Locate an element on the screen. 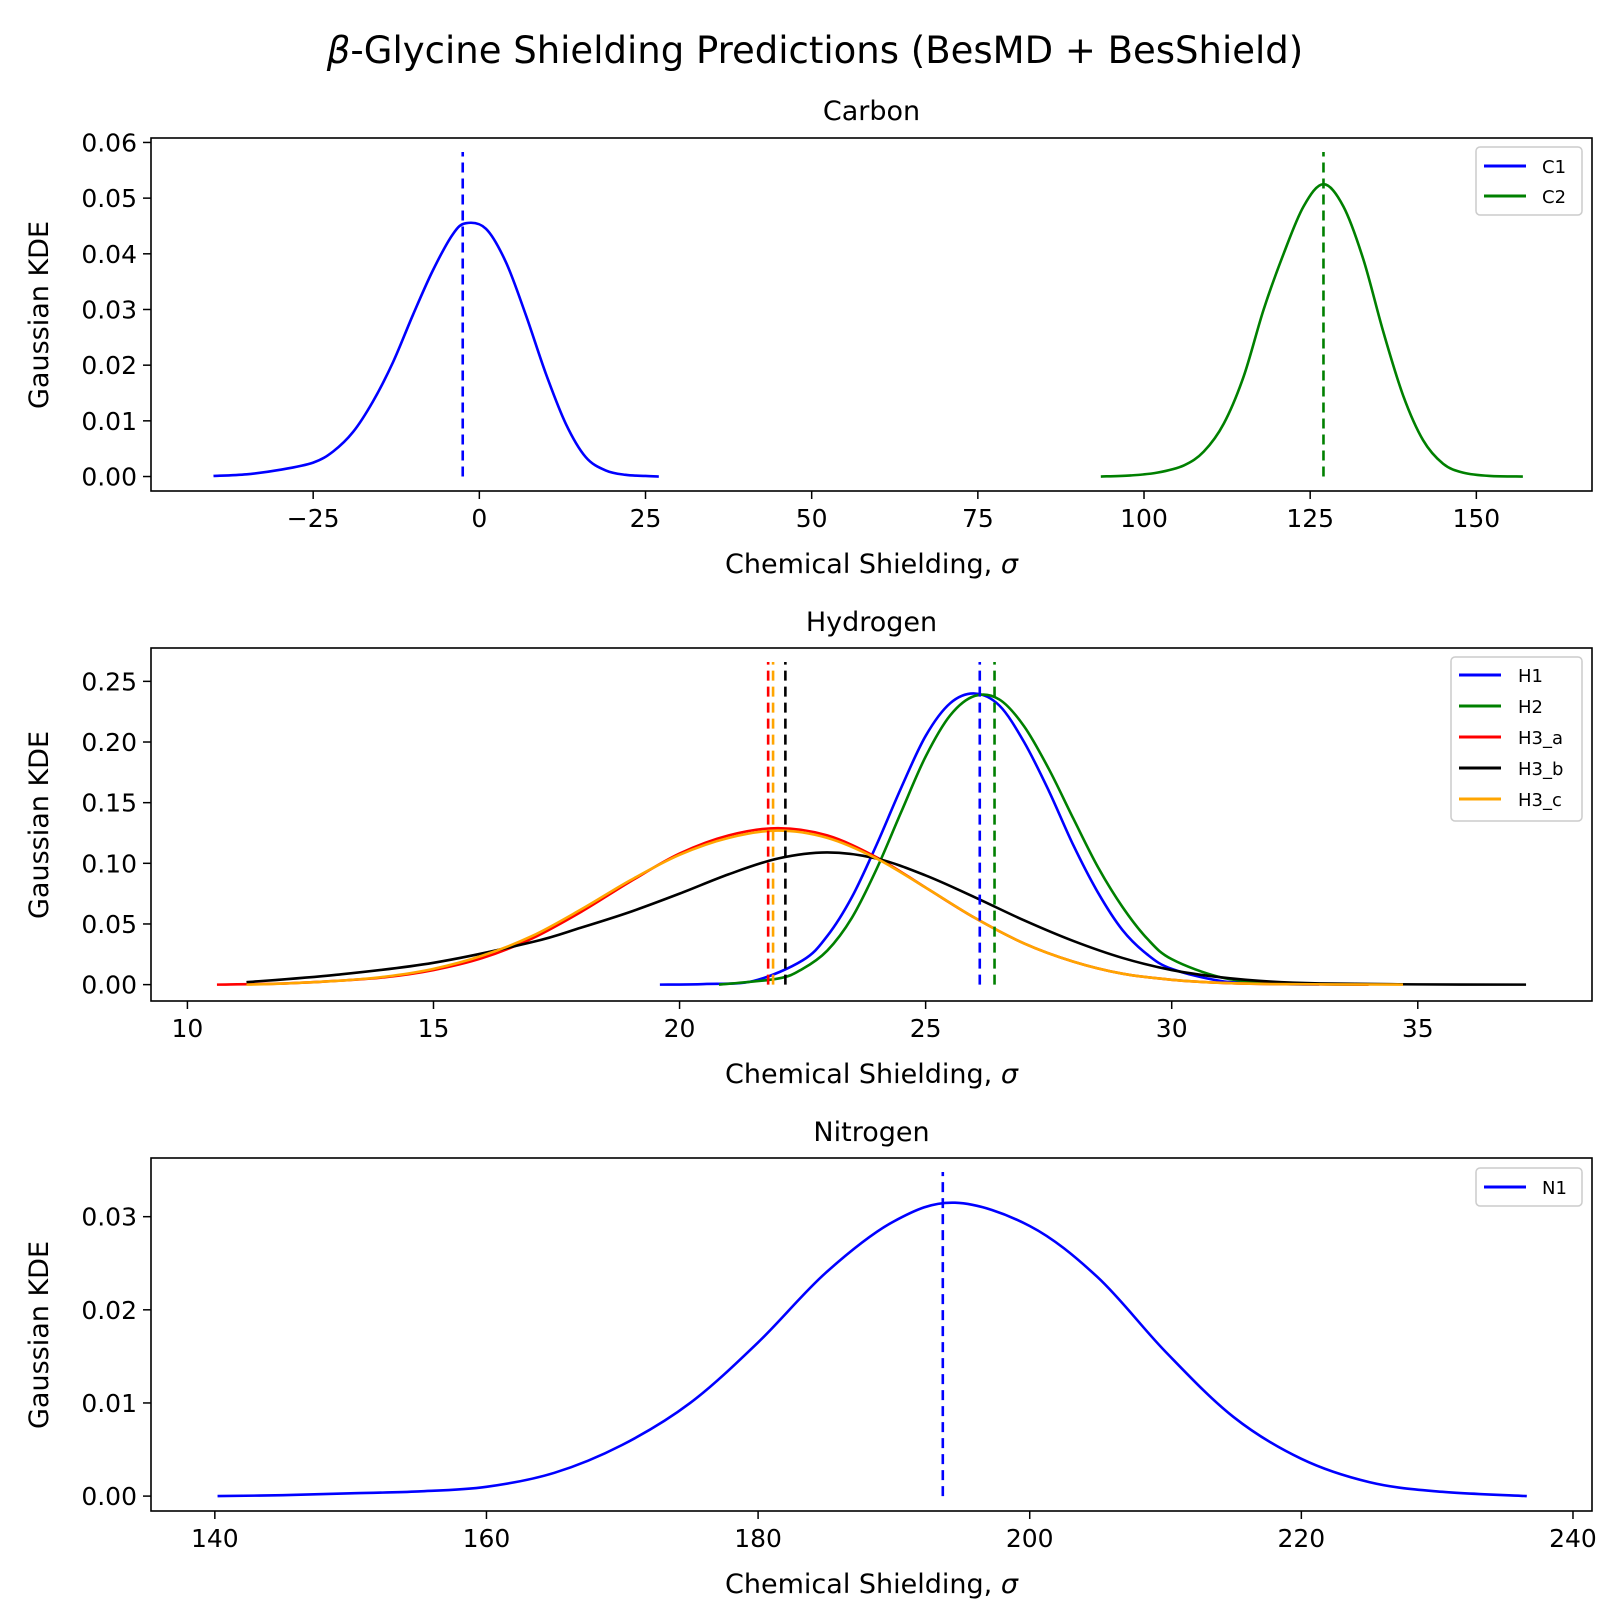 This screenshot has height=1620, width=1620. panel-title: Hydrogen is located at coordinates (871, 622).